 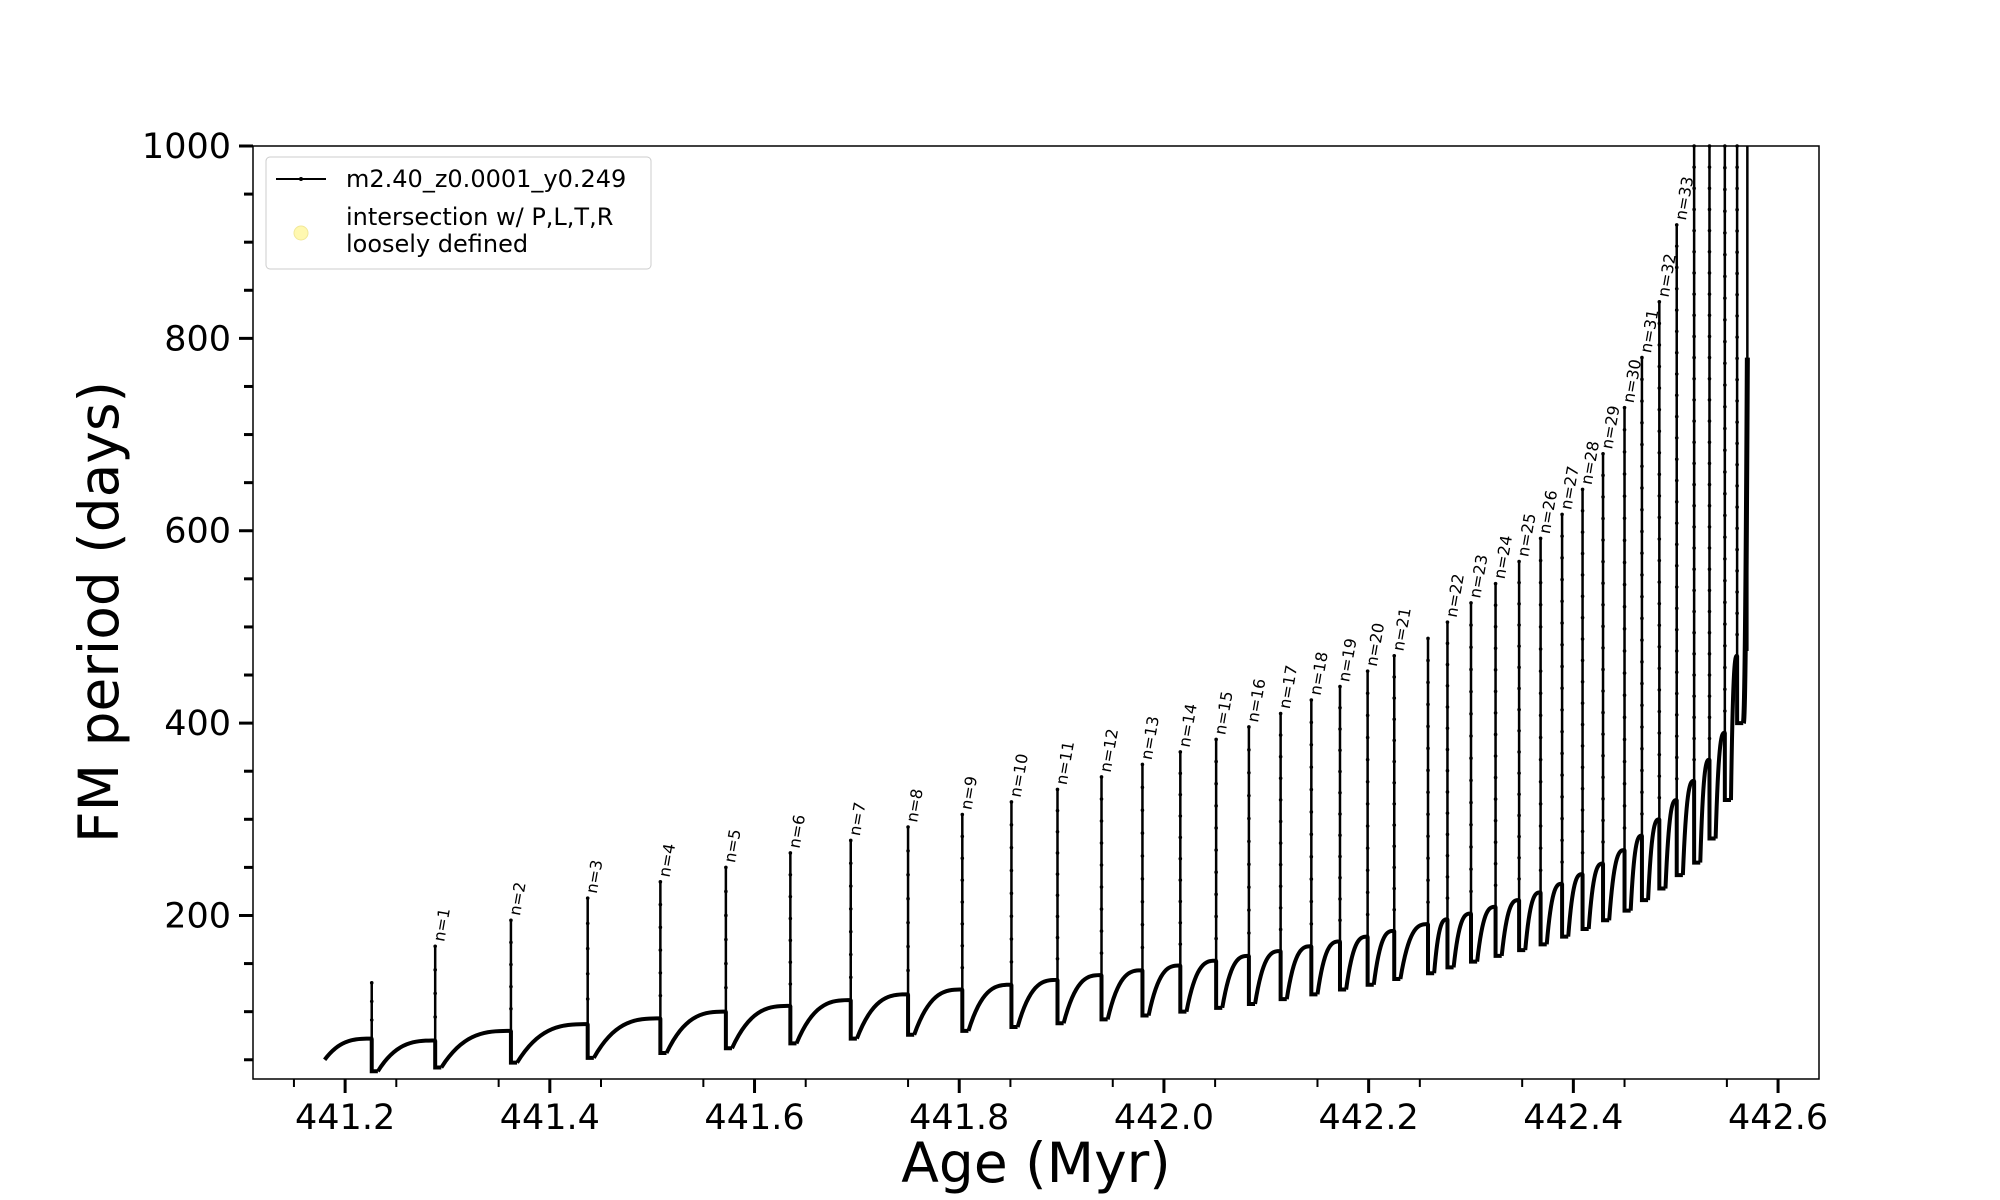 I want to click on y-tick-label: 800, so click(x=197, y=339).